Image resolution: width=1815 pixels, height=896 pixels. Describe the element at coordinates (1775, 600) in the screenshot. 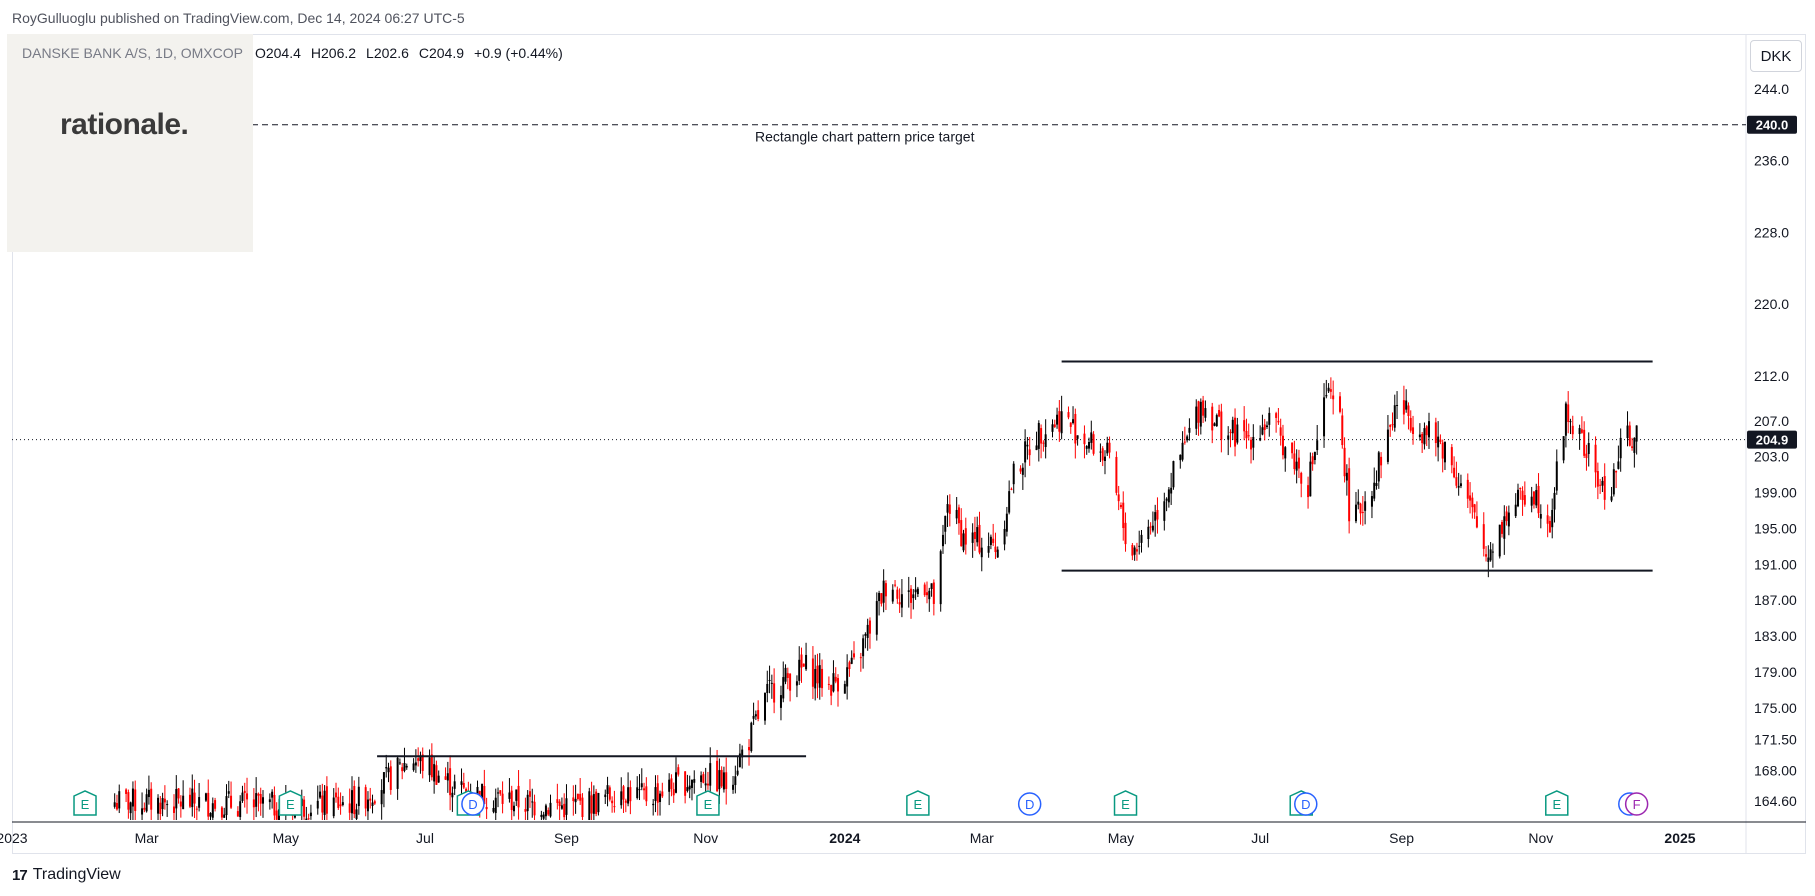

I see `y-tick-label: 187.00` at that location.